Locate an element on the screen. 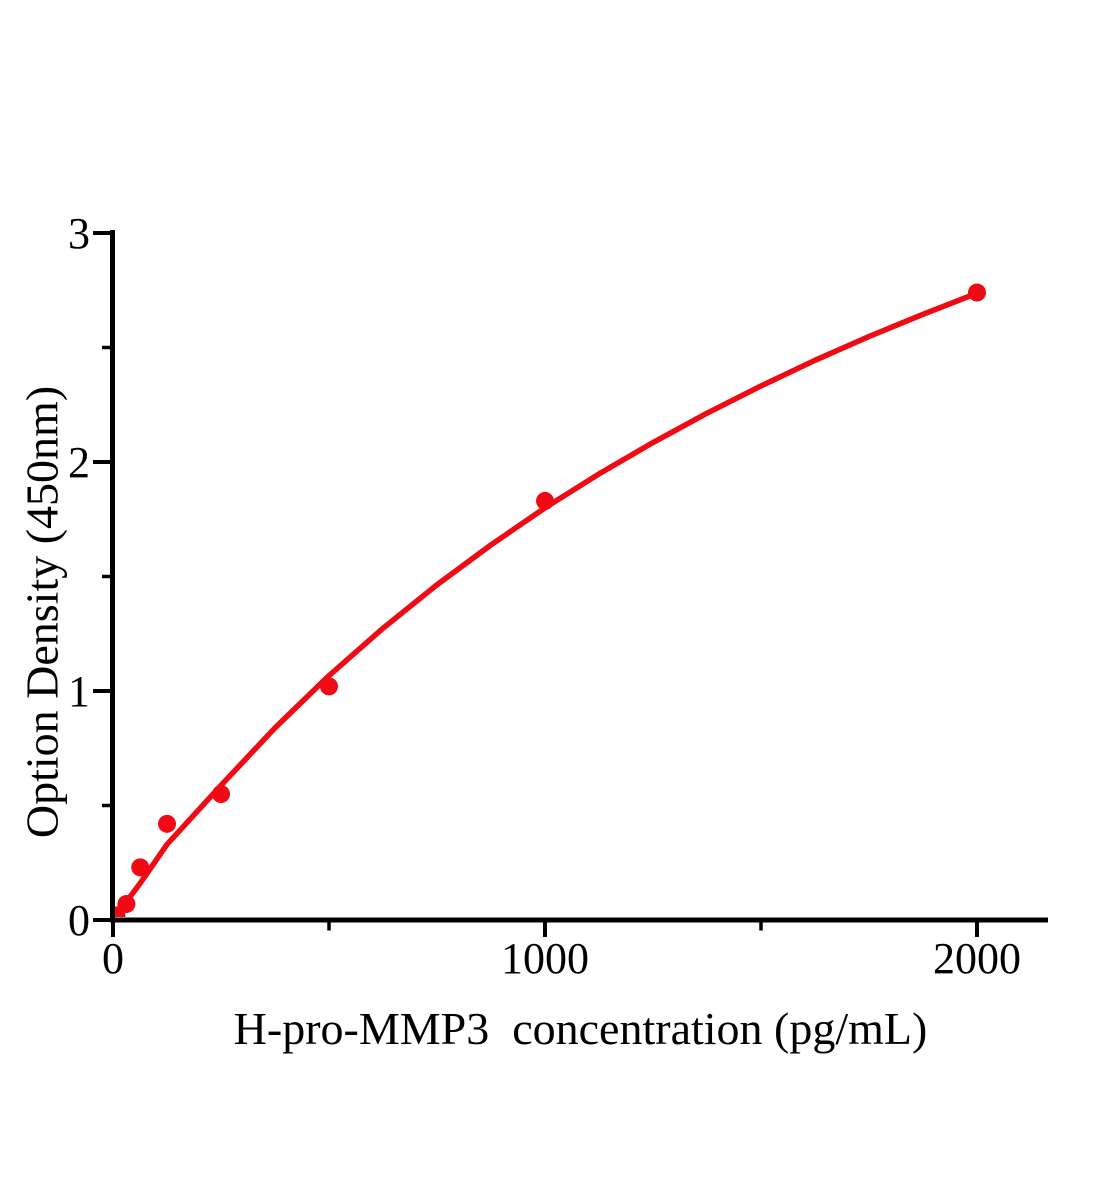  x-tick-label: 0 is located at coordinates (113, 958).